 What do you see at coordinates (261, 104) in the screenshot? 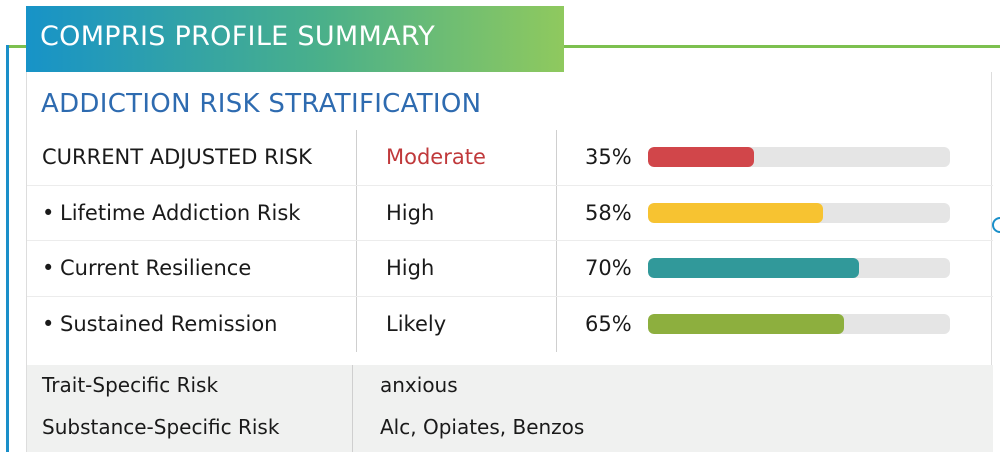
I see `section-title: ADDICTION RISK STRATIFICATION` at bounding box center [261, 104].